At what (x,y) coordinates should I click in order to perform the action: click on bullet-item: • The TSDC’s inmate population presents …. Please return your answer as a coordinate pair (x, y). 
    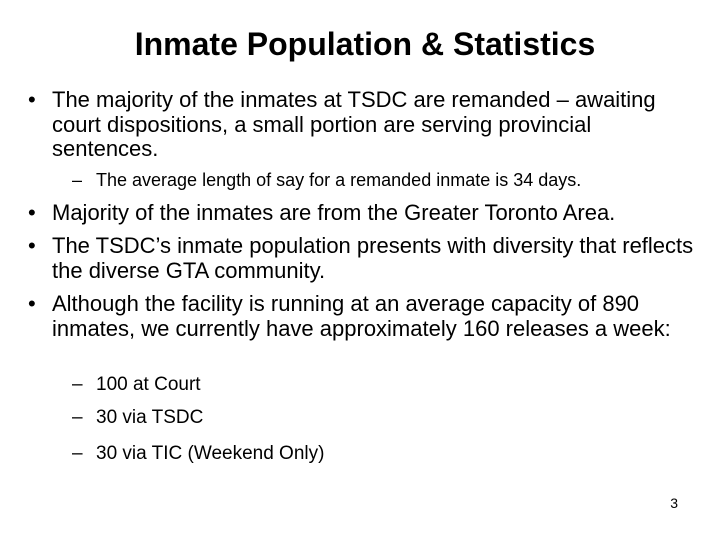
    Looking at the image, I should click on (363, 258).